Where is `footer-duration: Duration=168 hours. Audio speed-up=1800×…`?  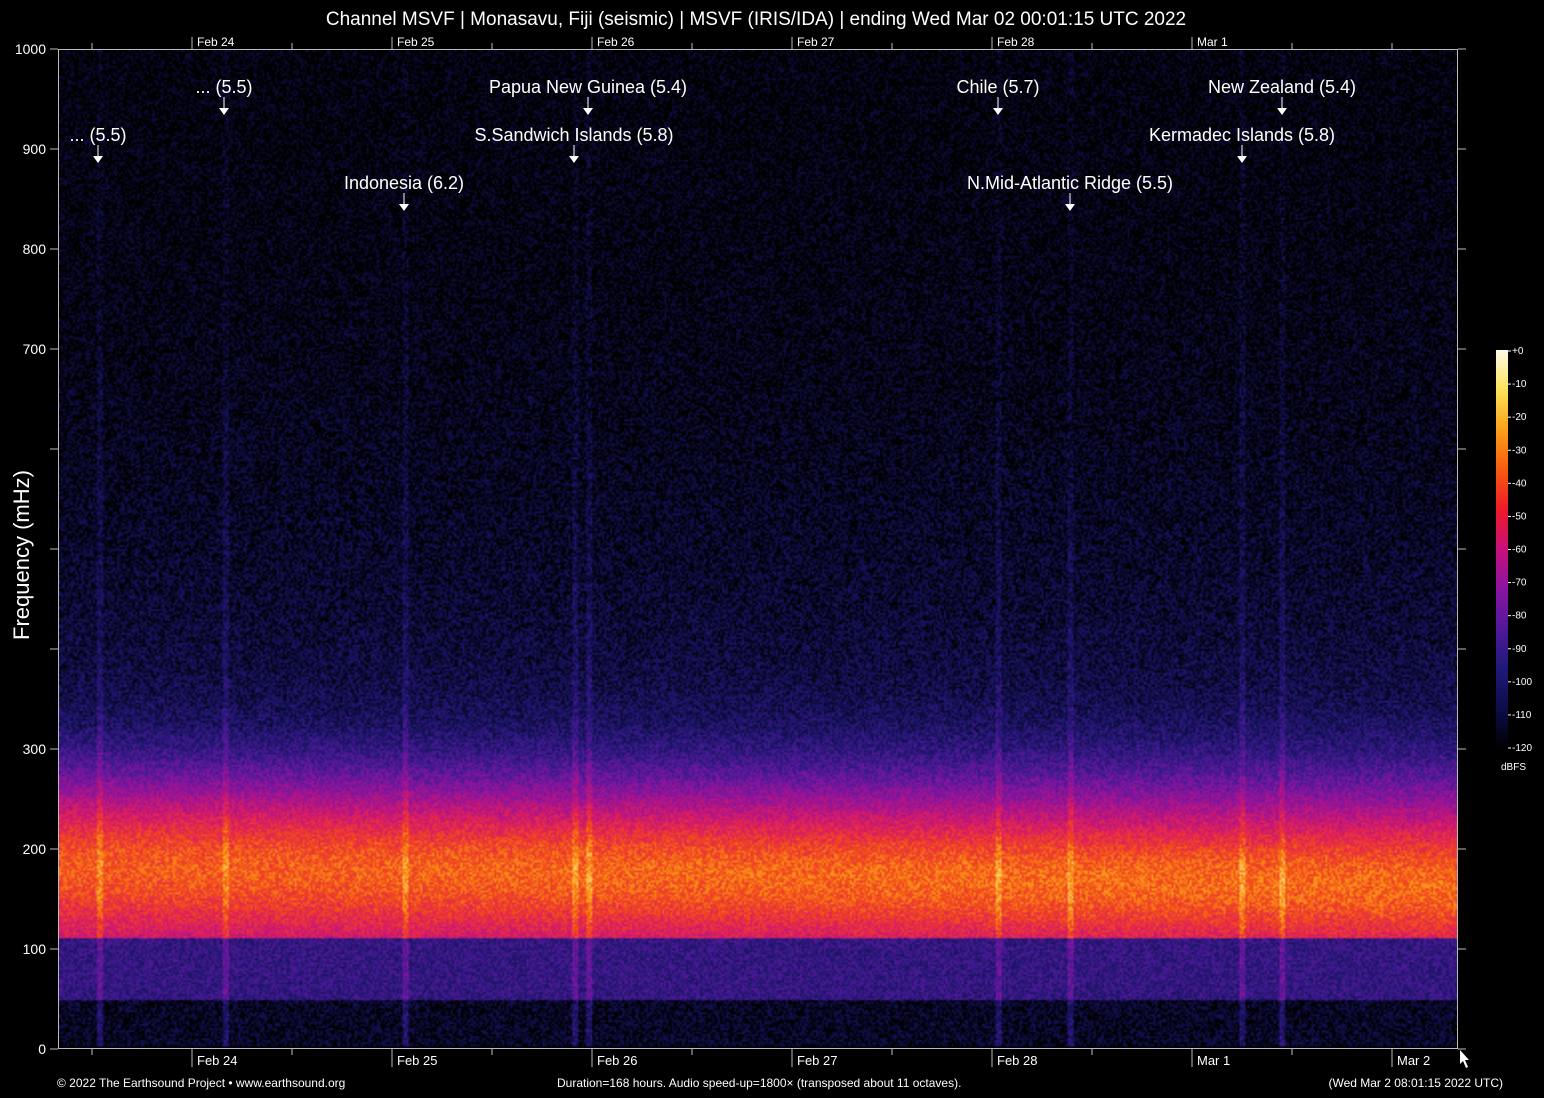
footer-duration: Duration=168 hours. Audio speed-up=1800×… is located at coordinates (759, 1083).